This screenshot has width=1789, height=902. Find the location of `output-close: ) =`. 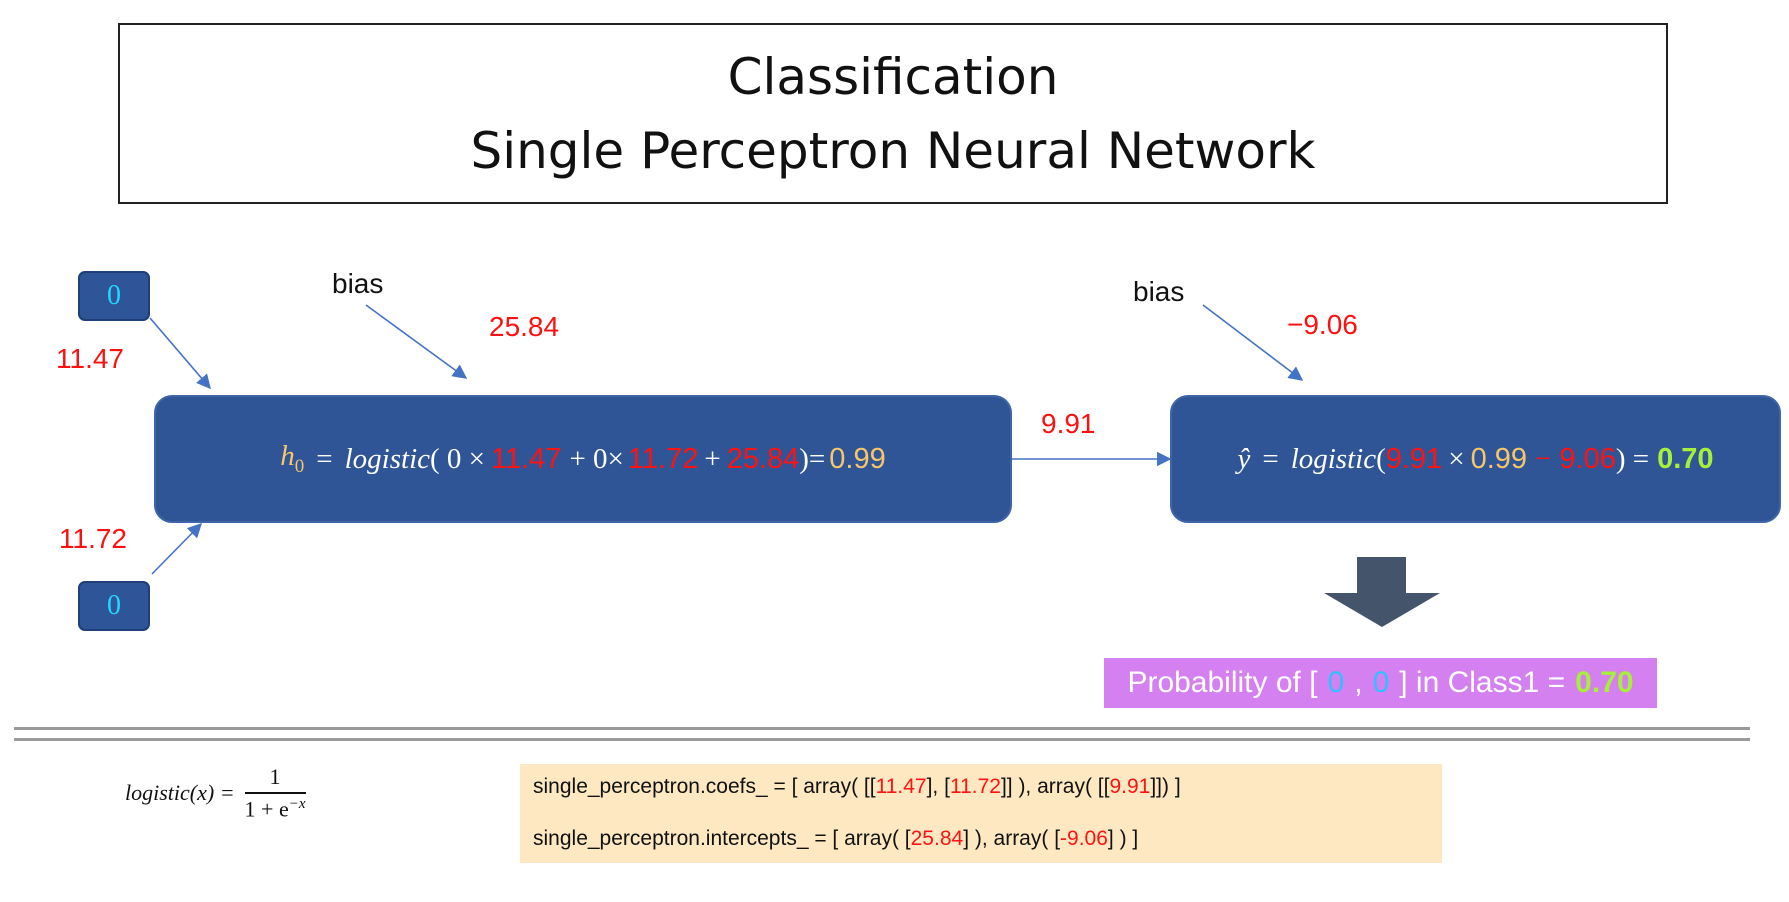

output-close: ) = is located at coordinates (1632, 458).